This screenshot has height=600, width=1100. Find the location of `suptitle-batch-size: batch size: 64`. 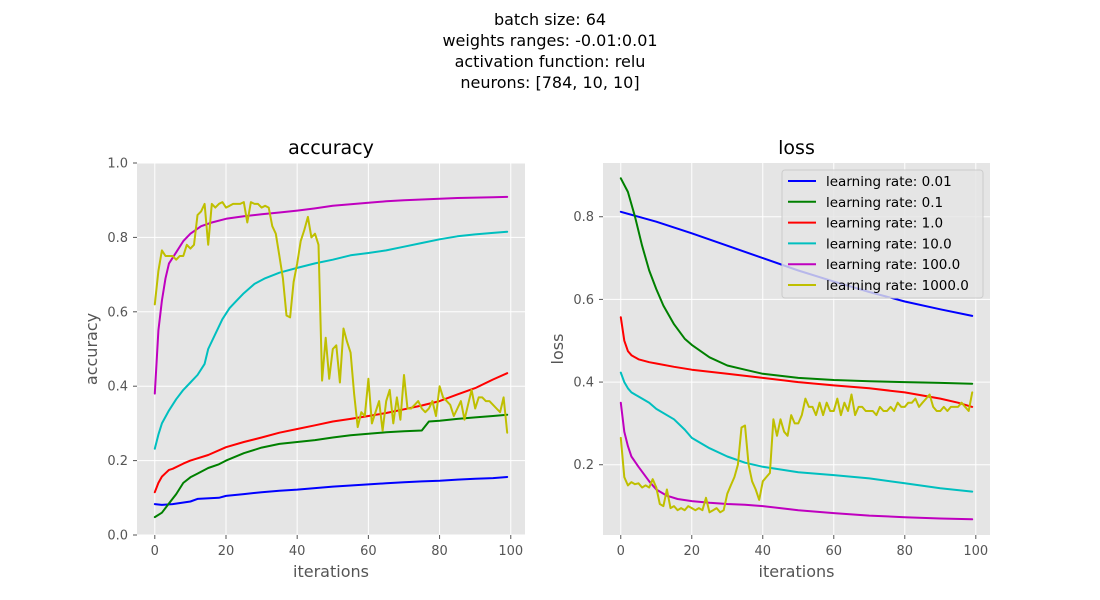

suptitle-batch-size: batch size: 64 is located at coordinates (550, 19).